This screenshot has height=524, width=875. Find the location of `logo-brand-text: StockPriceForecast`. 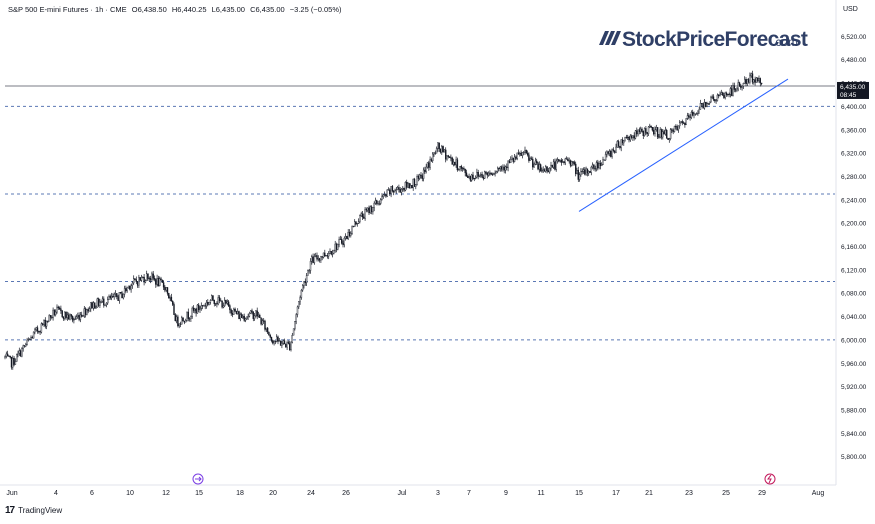

logo-brand-text: StockPriceForecast is located at coordinates (715, 39).